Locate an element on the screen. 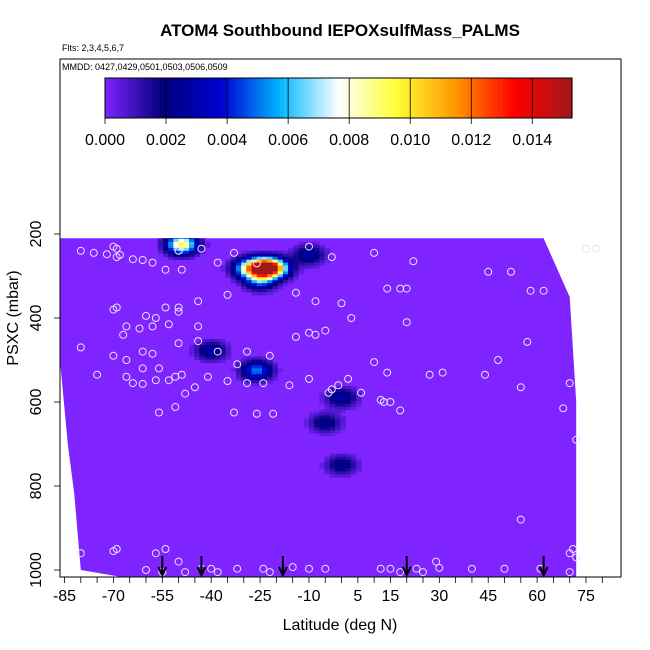 The image size is (650, 650). colorbar-tick-label: 0.002 is located at coordinates (166, 140).